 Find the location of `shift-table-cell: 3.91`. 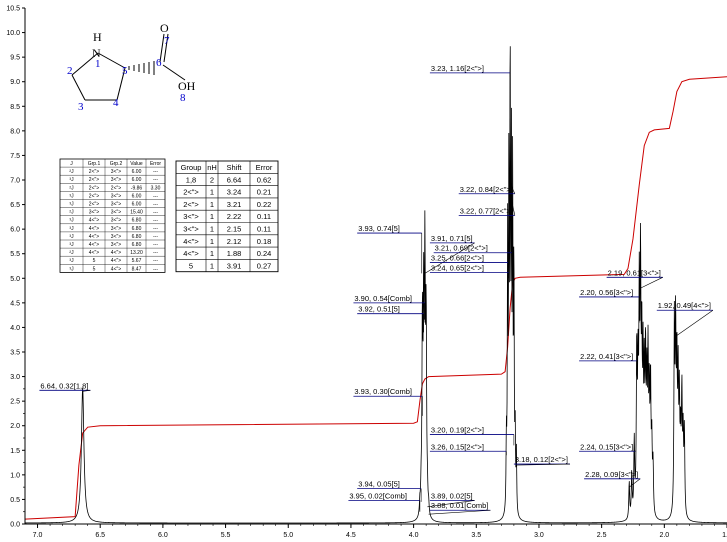

shift-table-cell: 3.91 is located at coordinates (234, 265).